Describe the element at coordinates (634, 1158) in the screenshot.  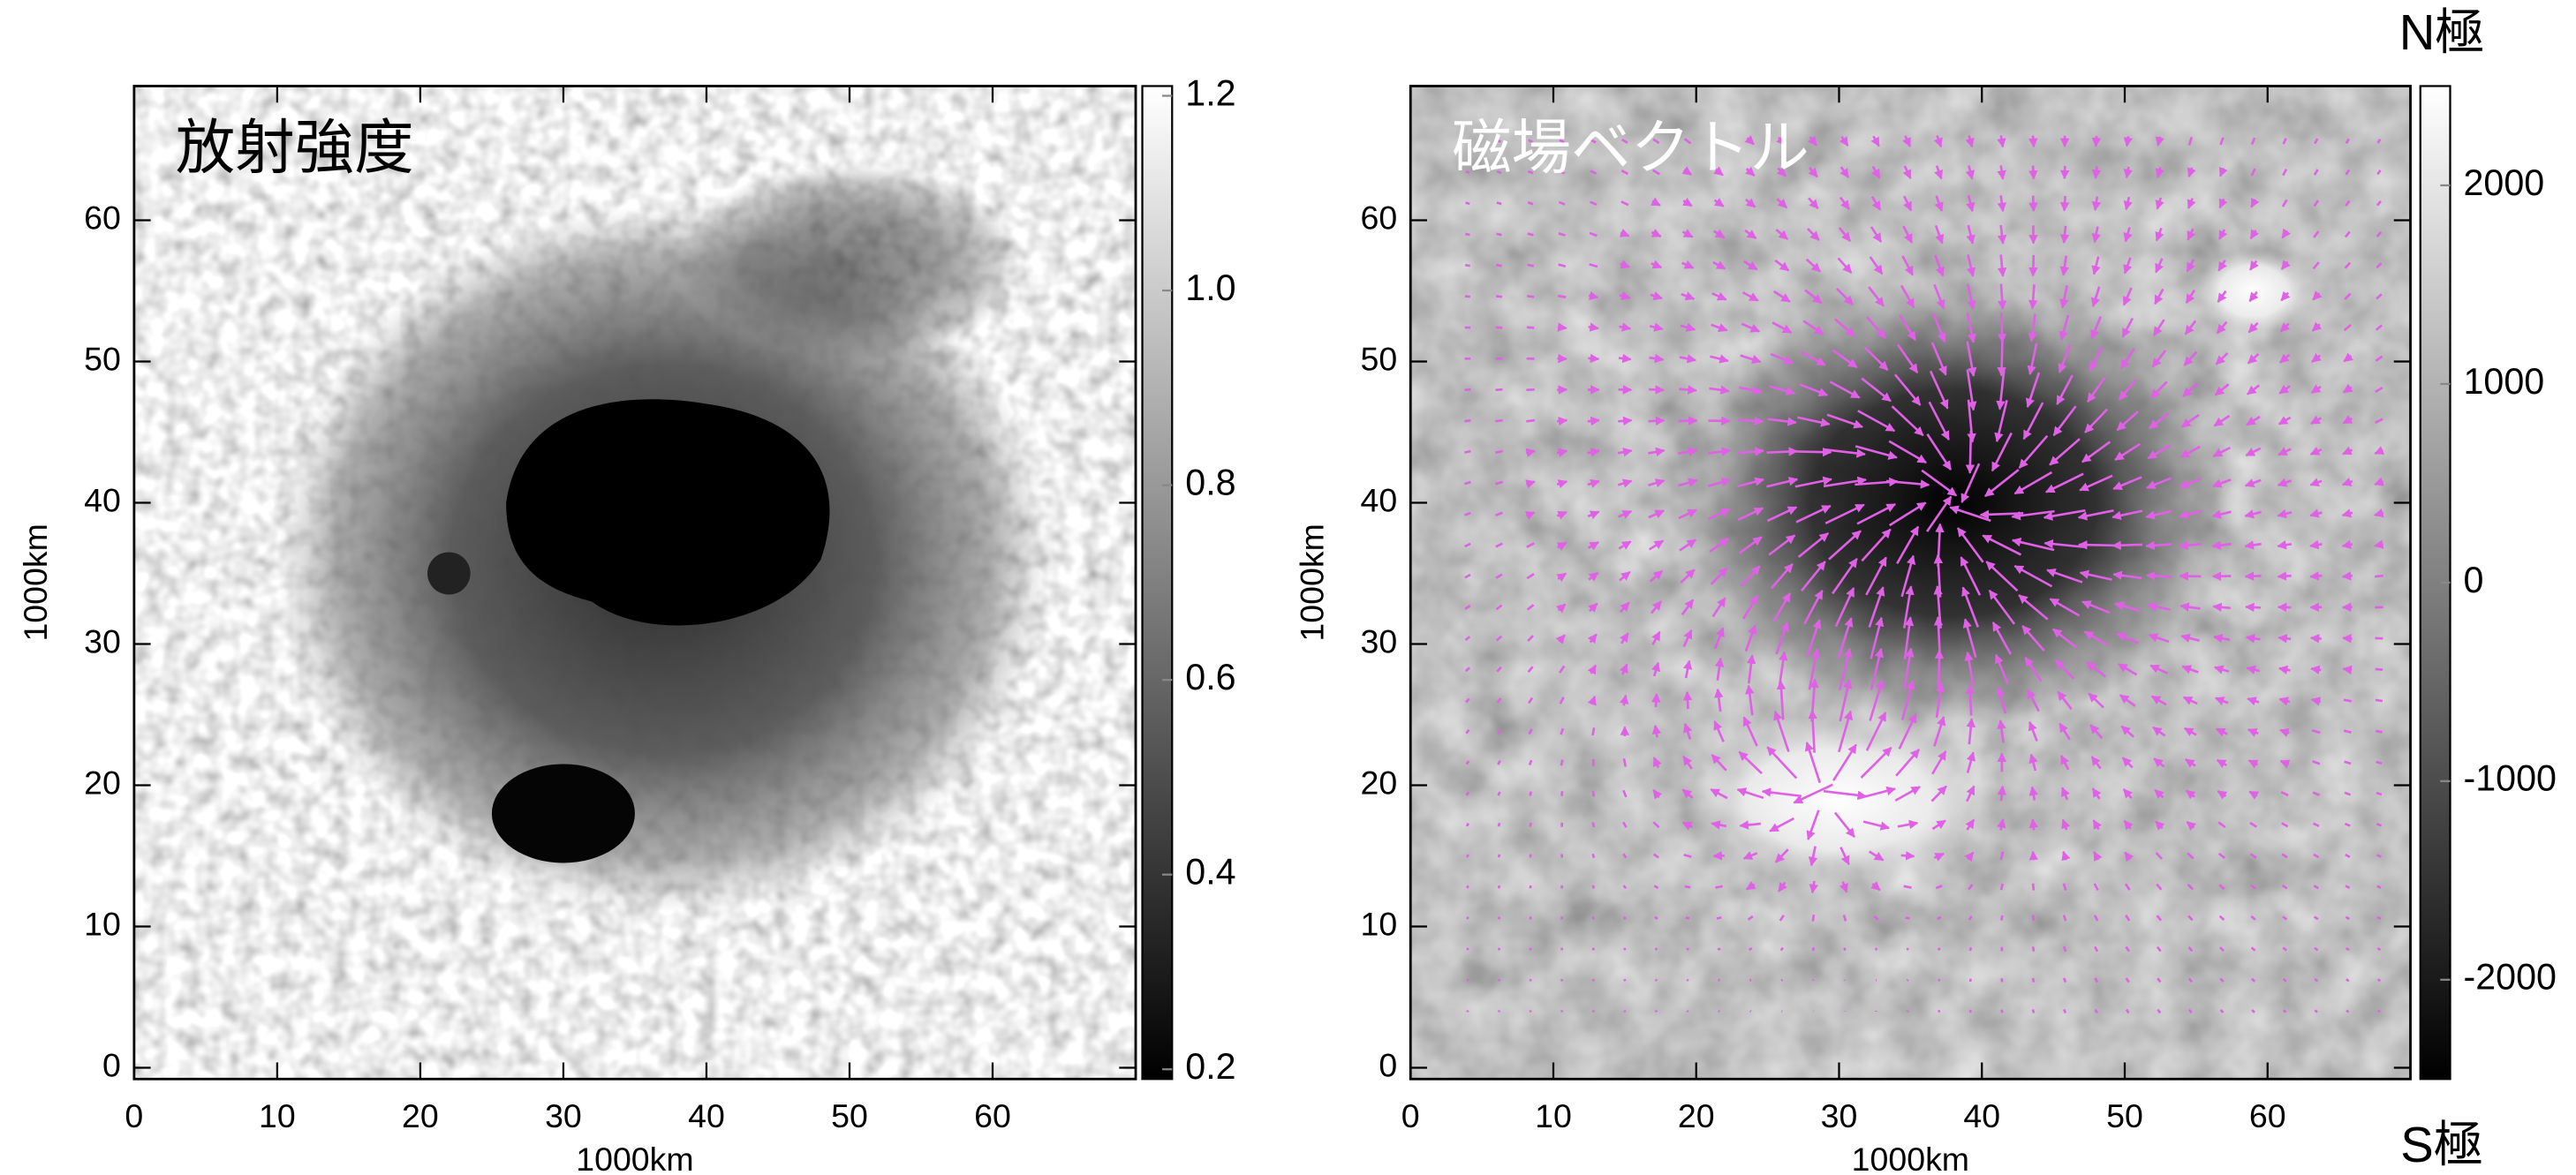
I see `x-axis-label: 1000km` at that location.